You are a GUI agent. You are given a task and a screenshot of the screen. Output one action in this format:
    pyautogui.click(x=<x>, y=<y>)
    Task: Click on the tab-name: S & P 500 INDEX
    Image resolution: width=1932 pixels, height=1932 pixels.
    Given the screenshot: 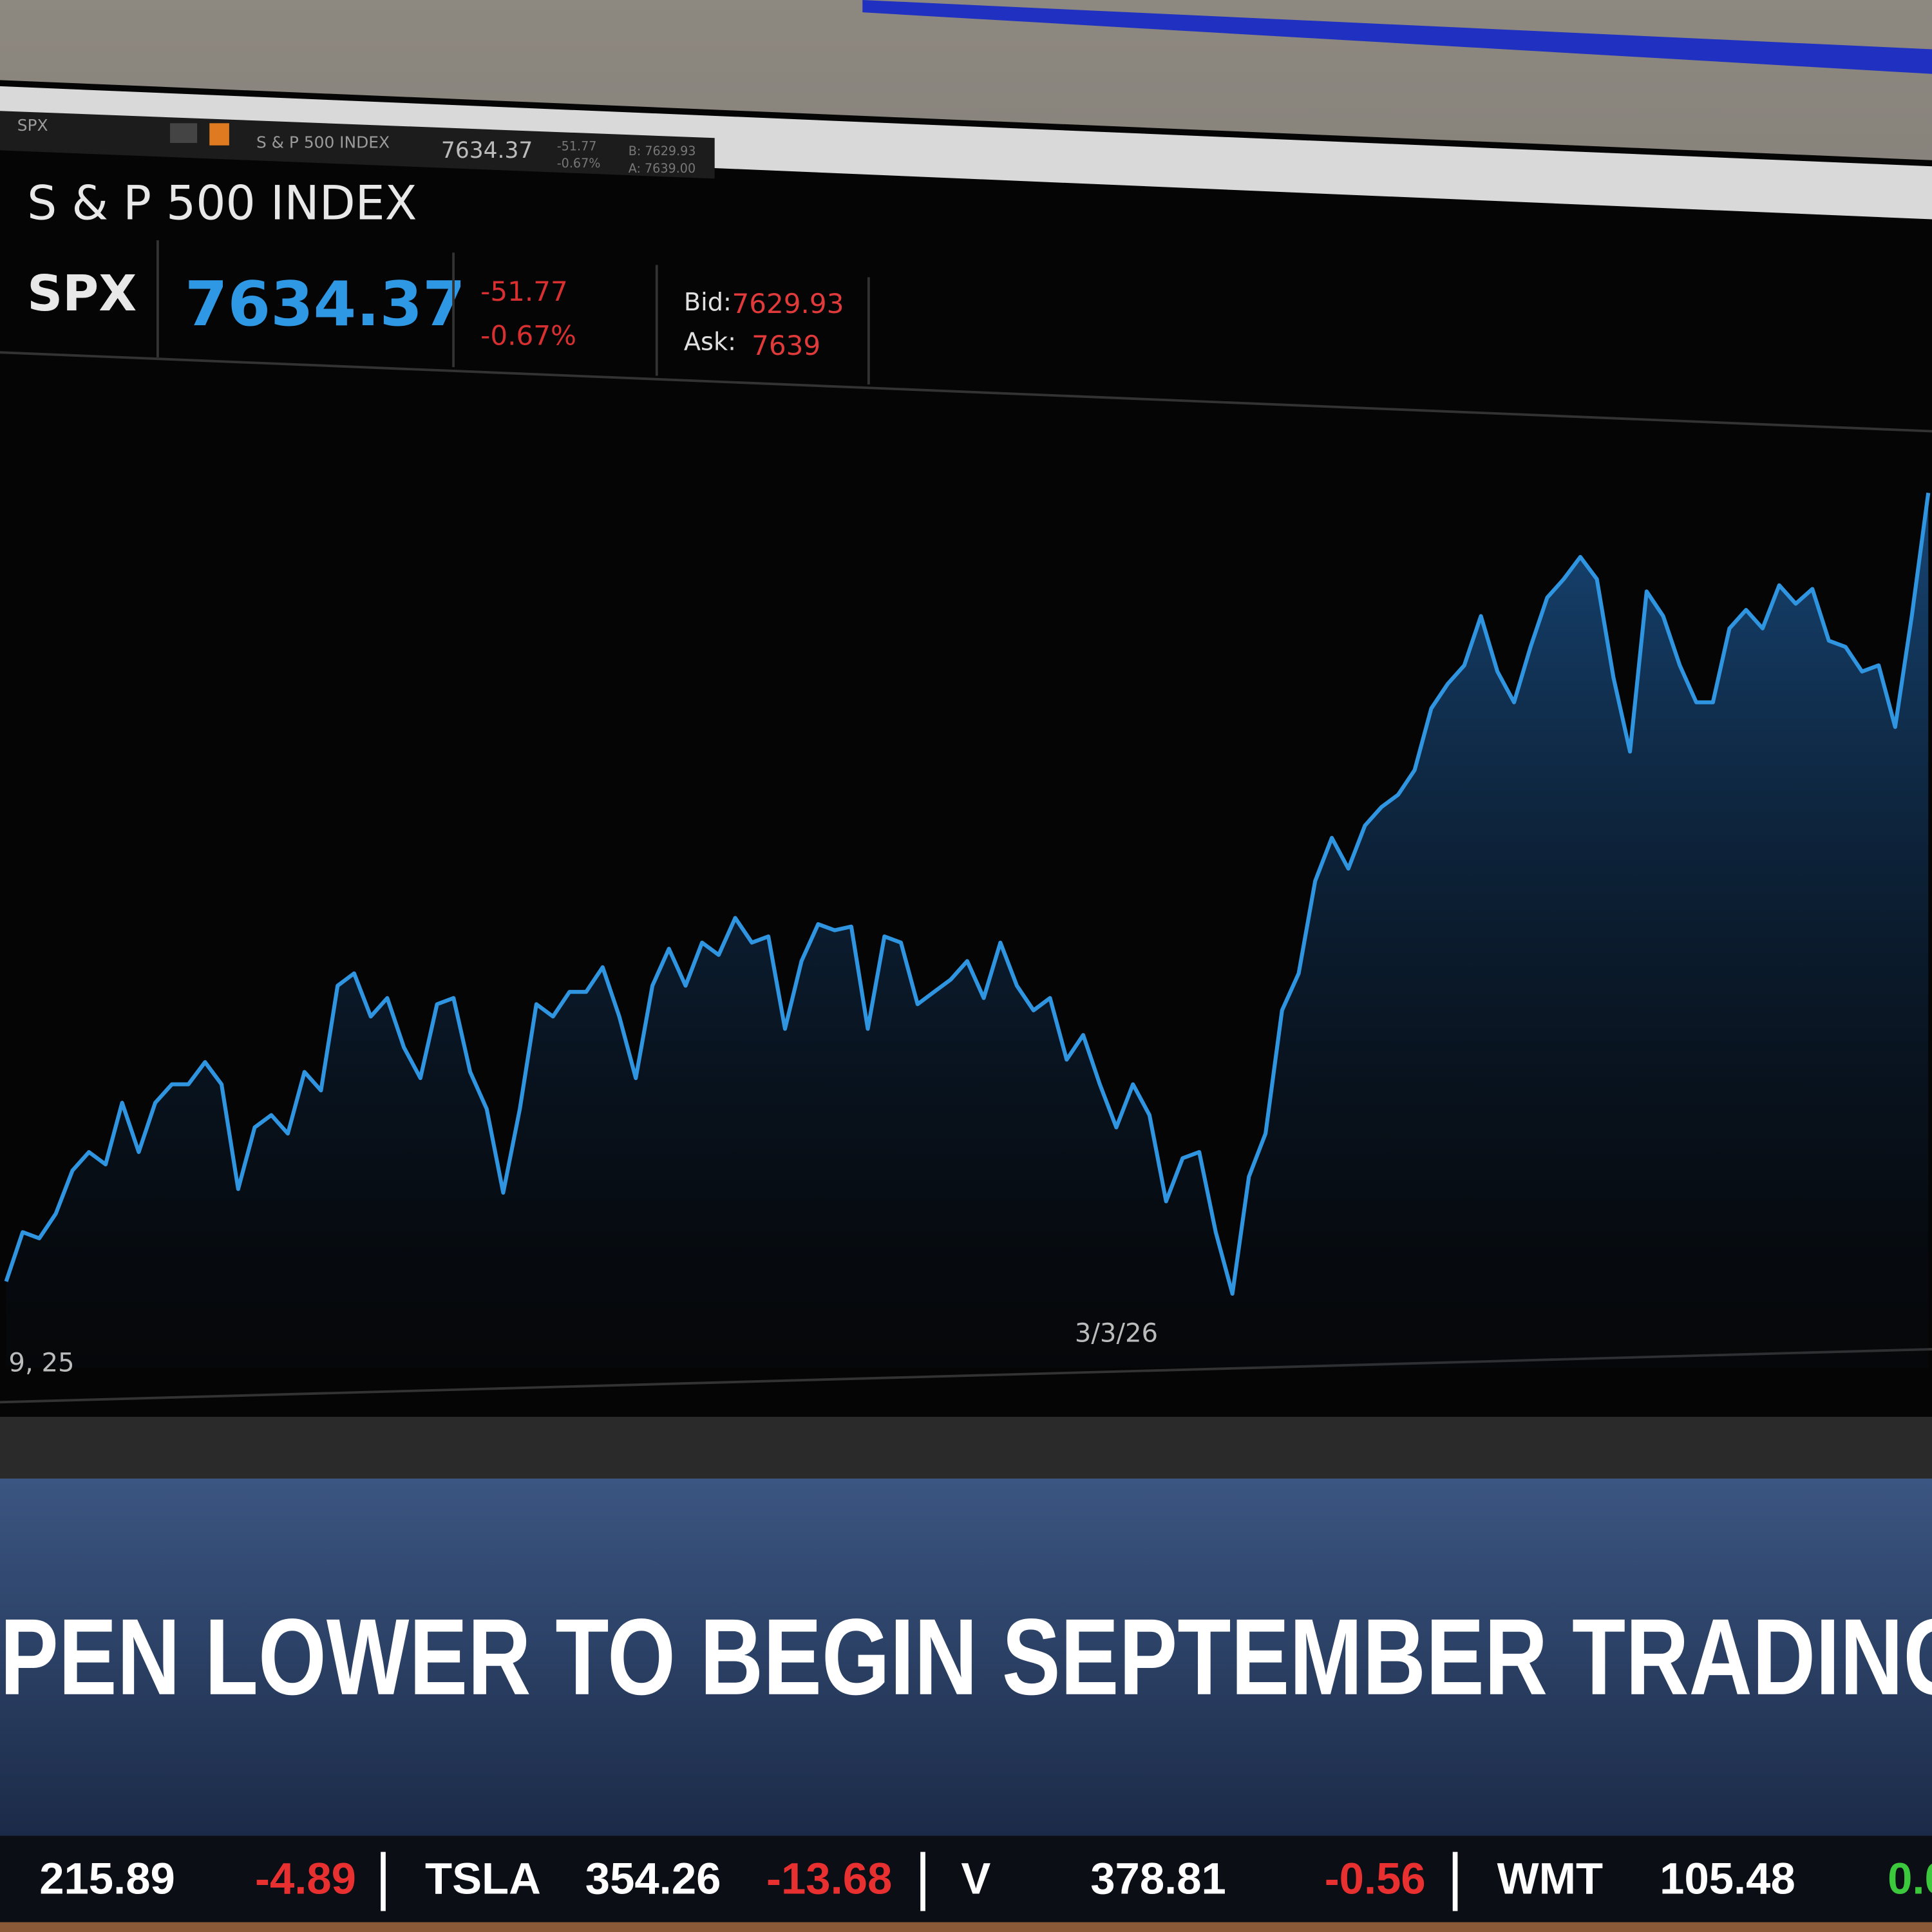 What is the action you would take?
    pyautogui.click(x=323, y=143)
    